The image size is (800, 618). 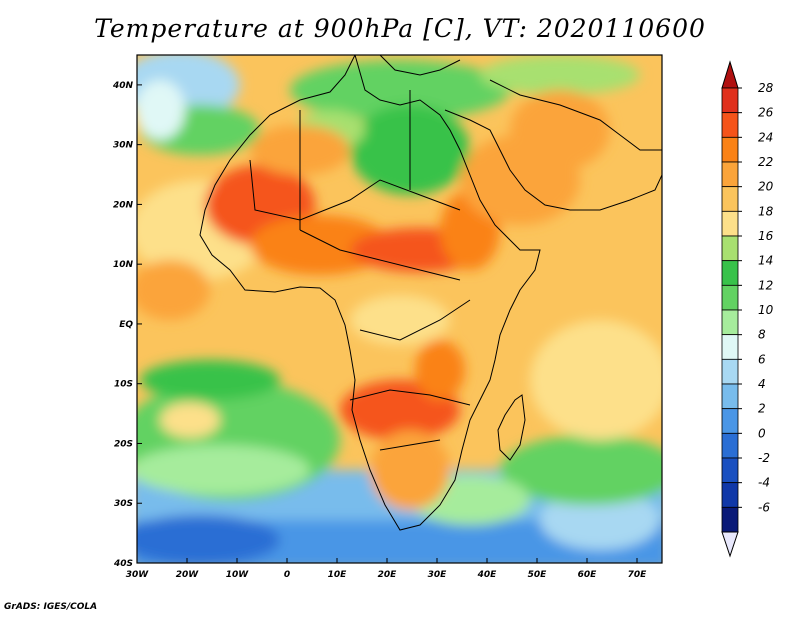 What do you see at coordinates (764, 507) in the screenshot?
I see `colorbar-label: -6` at bounding box center [764, 507].